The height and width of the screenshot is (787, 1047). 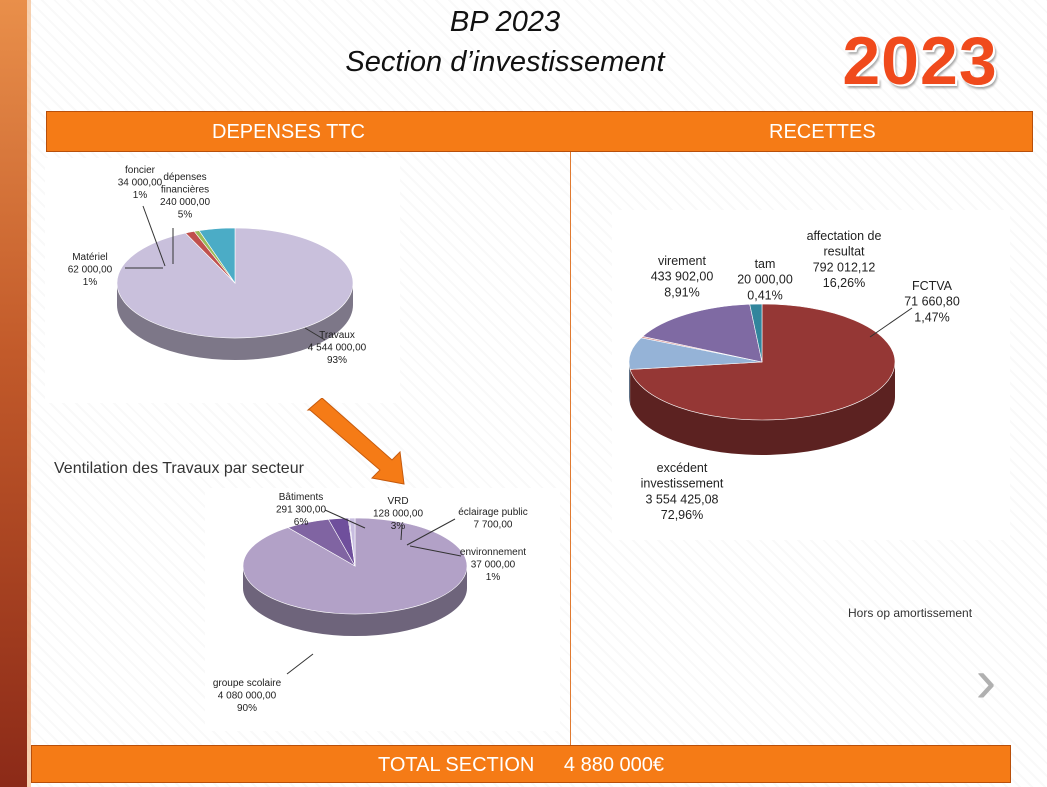 What do you see at coordinates (355, 601) in the screenshot?
I see `pie-side-groupe` at bounding box center [355, 601].